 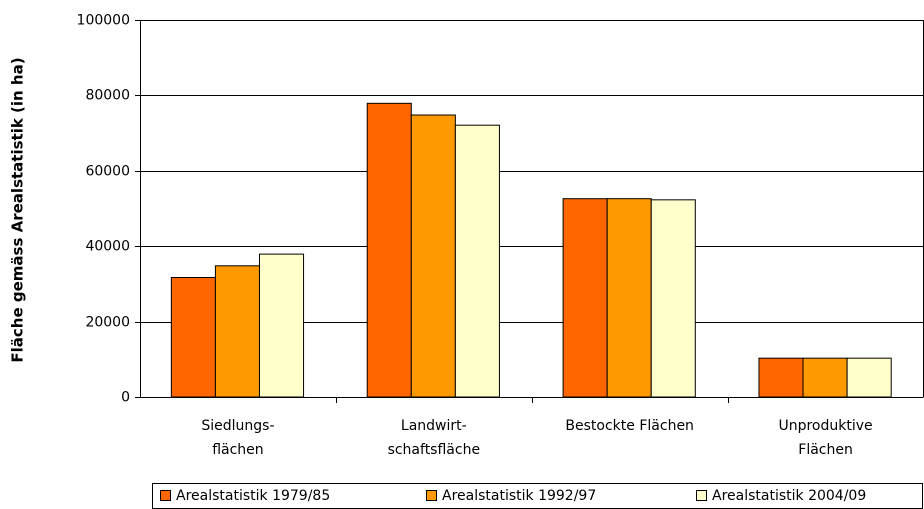 I want to click on y-tick-label: 80000, so click(x=107, y=96).